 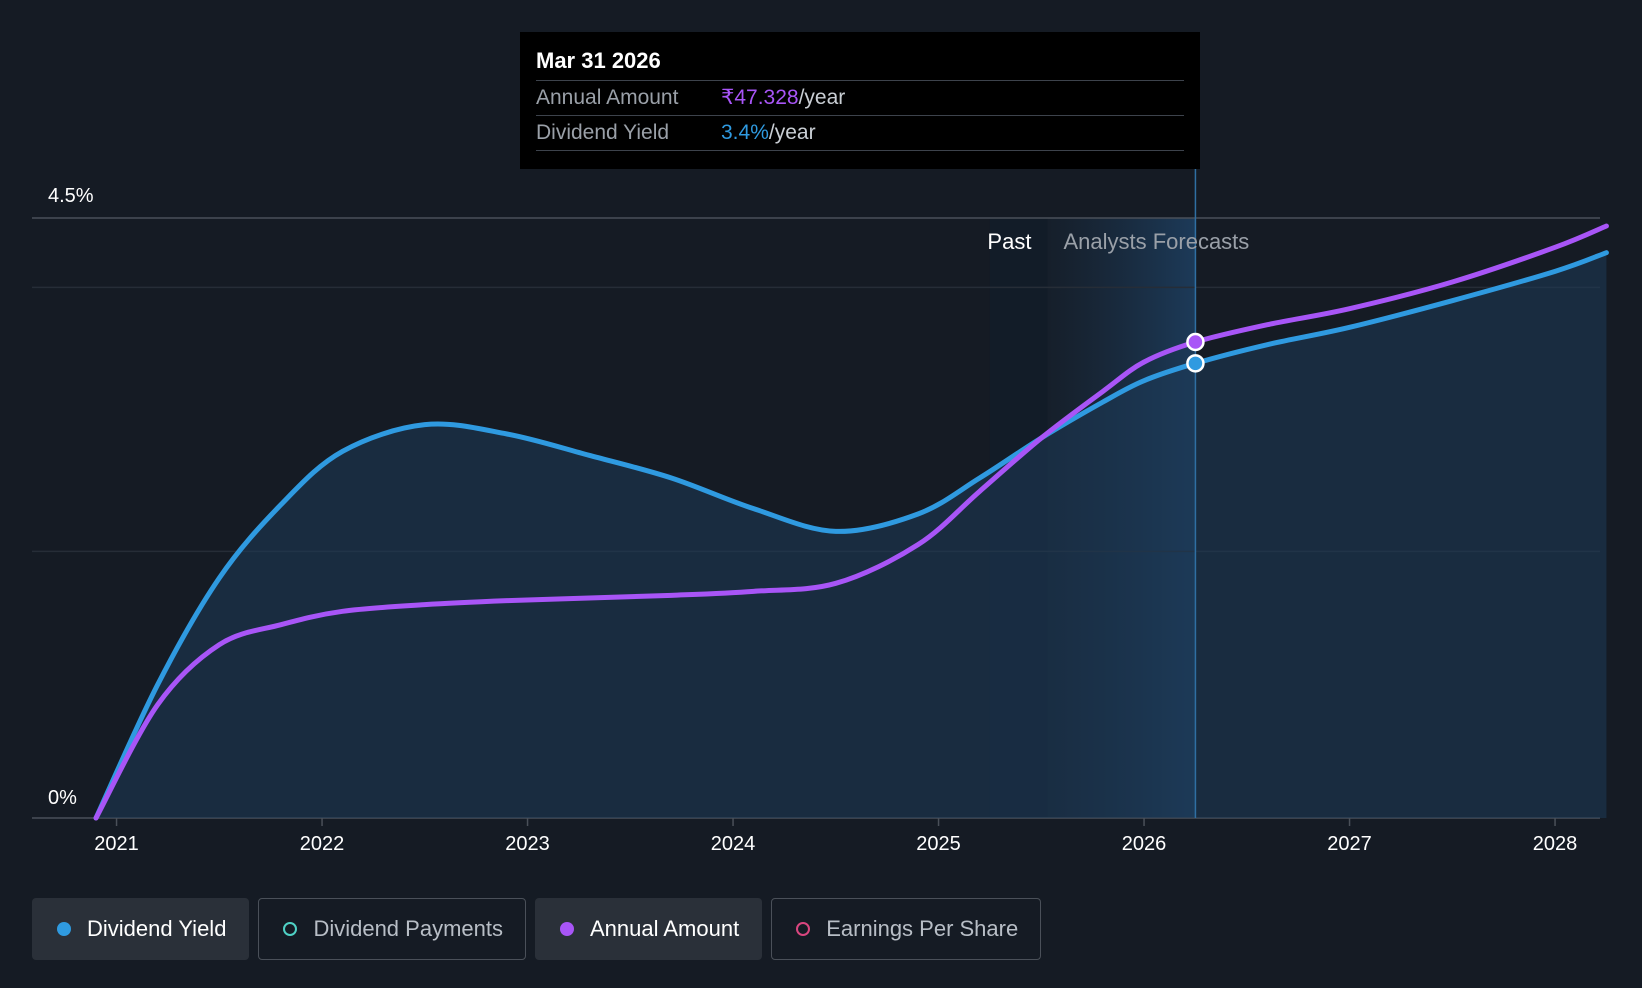 What do you see at coordinates (1009, 241) in the screenshot?
I see `past-label: Past` at bounding box center [1009, 241].